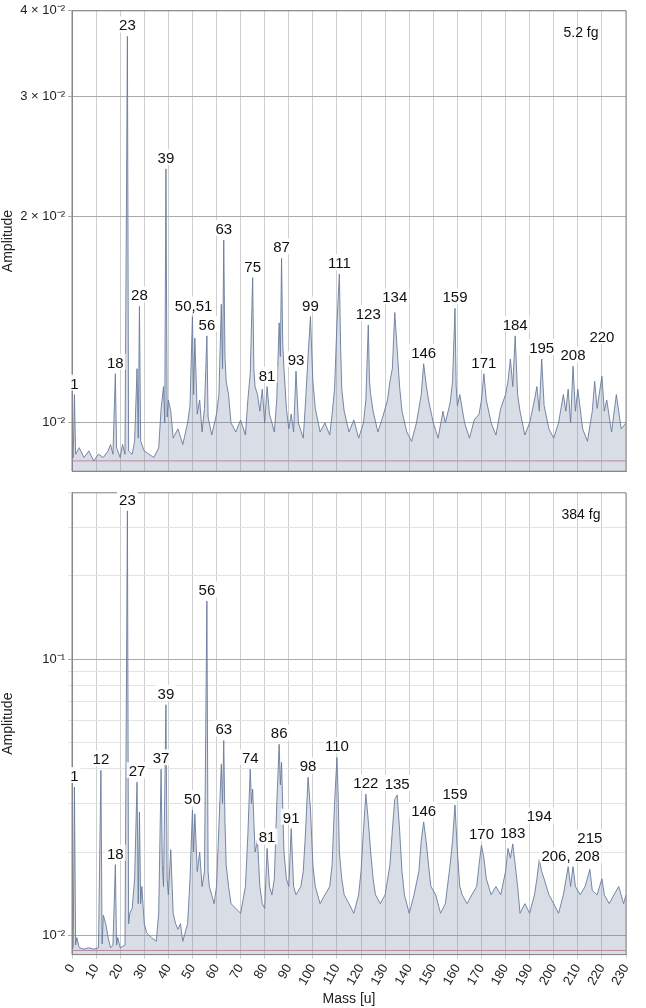 The height and width of the screenshot is (1008, 646). What do you see at coordinates (139, 295) in the screenshot?
I see `annotation: 28` at bounding box center [139, 295].